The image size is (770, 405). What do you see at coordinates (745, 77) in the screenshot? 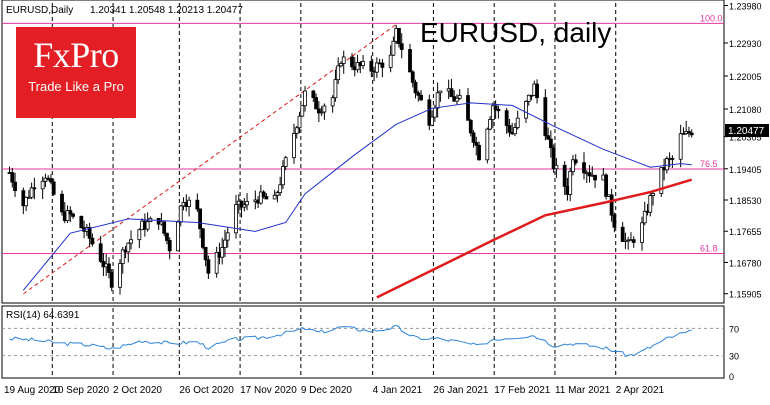
I see `price-tick-label: 1.22005` at bounding box center [745, 77].